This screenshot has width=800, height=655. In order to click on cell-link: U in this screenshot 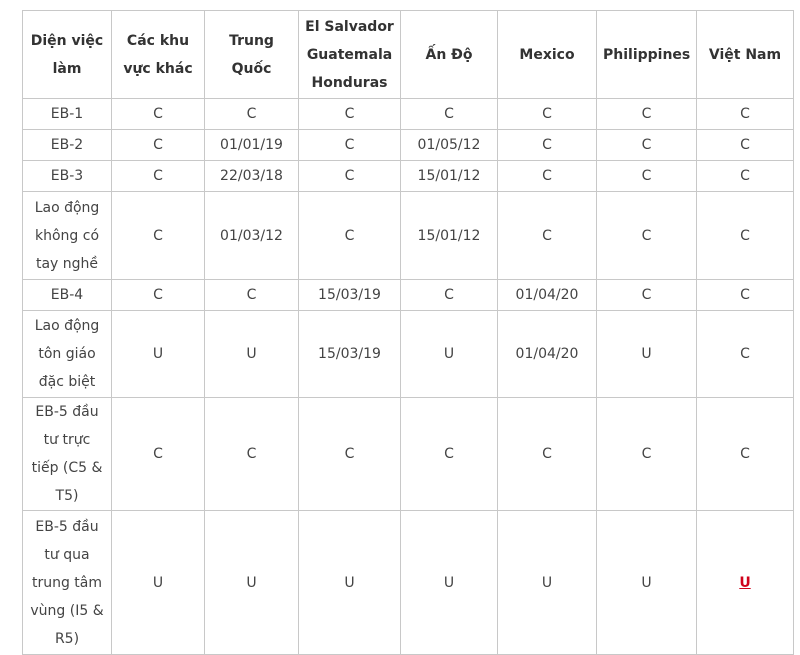, I will do `click(745, 582)`.